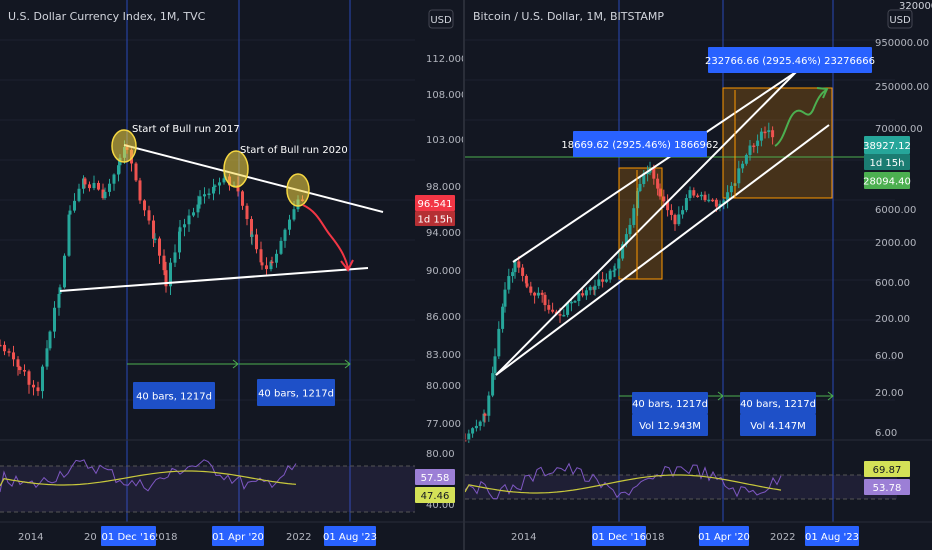 Image resolution: width=932 pixels, height=550 pixels. I want to click on price-label: 98.000, so click(443, 187).